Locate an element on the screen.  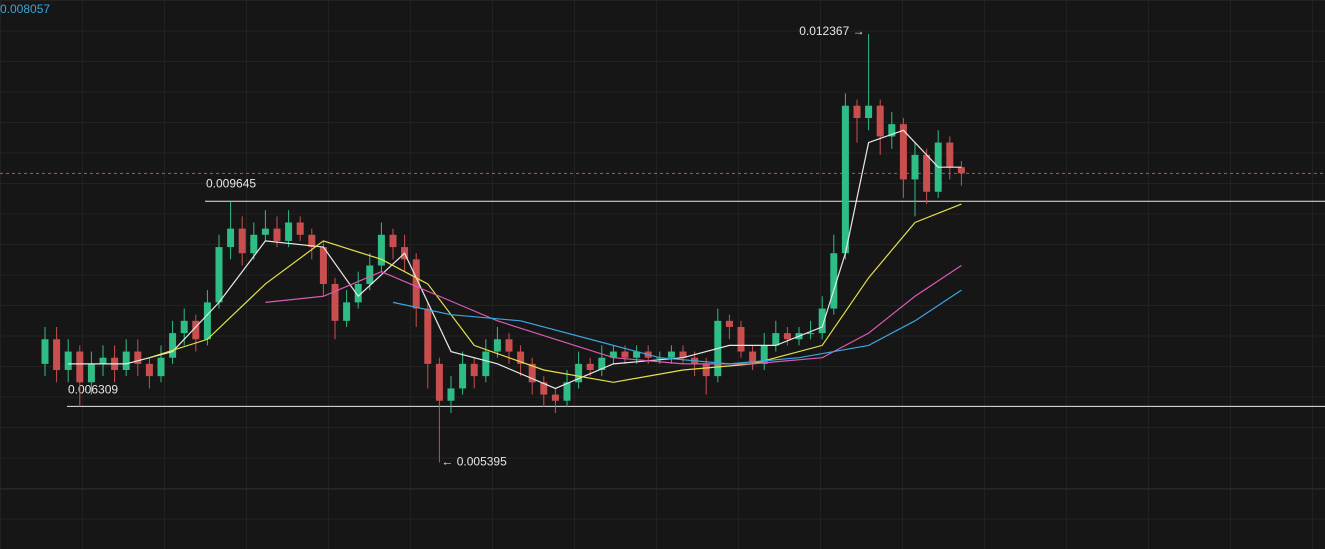
header-price: 0.008057 is located at coordinates (25, 9).